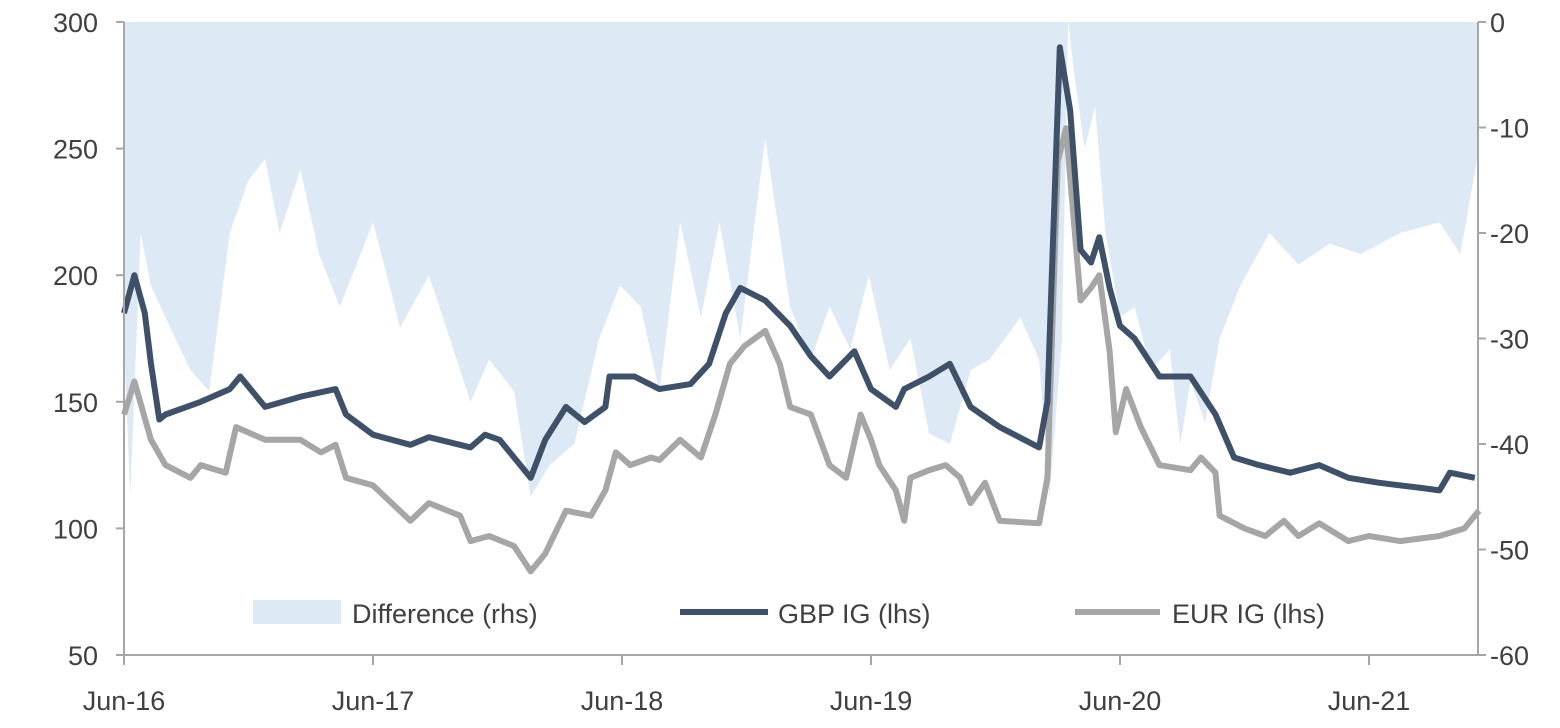  Describe the element at coordinates (75, 276) in the screenshot. I see `left-tick-label: 200` at that location.